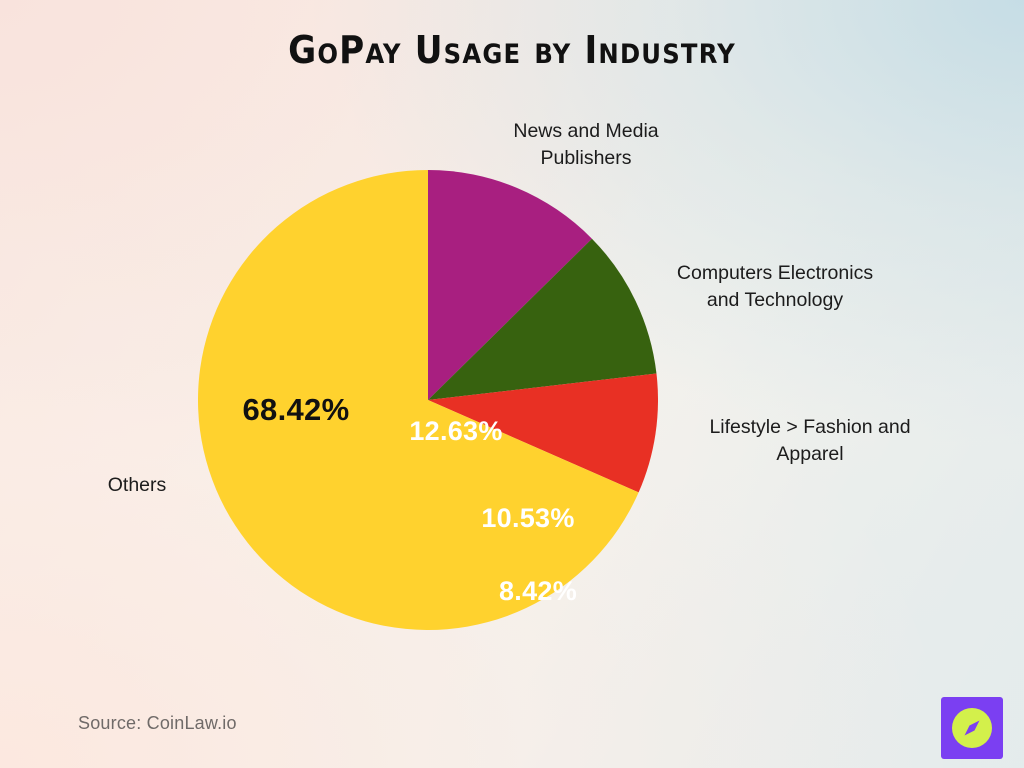 This screenshot has height=768, width=1024. I want to click on coinlaw-logo, so click(972, 728).